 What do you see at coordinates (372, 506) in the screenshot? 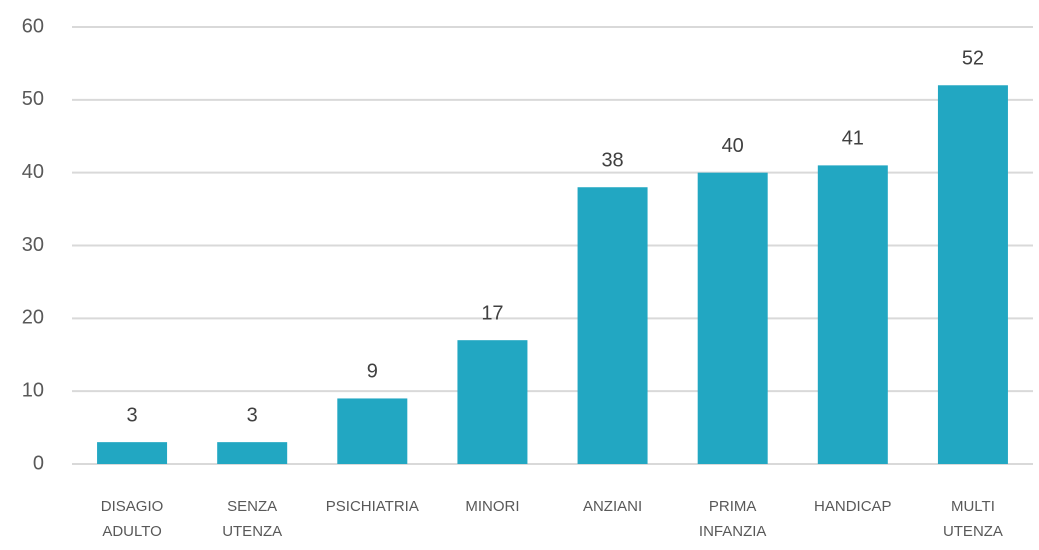
I see `x-tick-label: PSICHIATRIA` at bounding box center [372, 506].